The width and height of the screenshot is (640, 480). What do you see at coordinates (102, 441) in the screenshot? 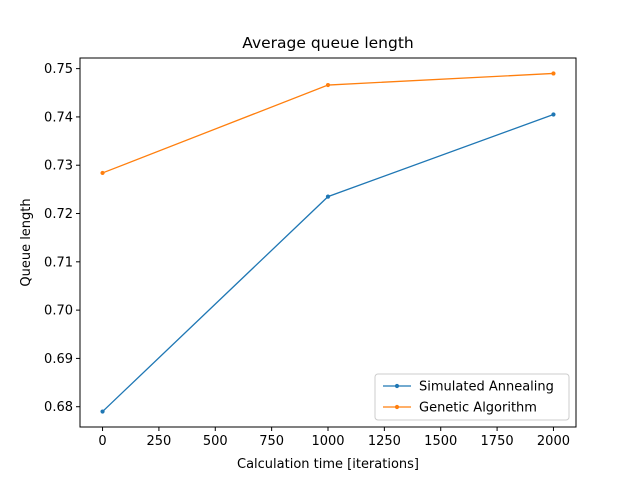
I see `x-tick-label: 0` at bounding box center [102, 441].